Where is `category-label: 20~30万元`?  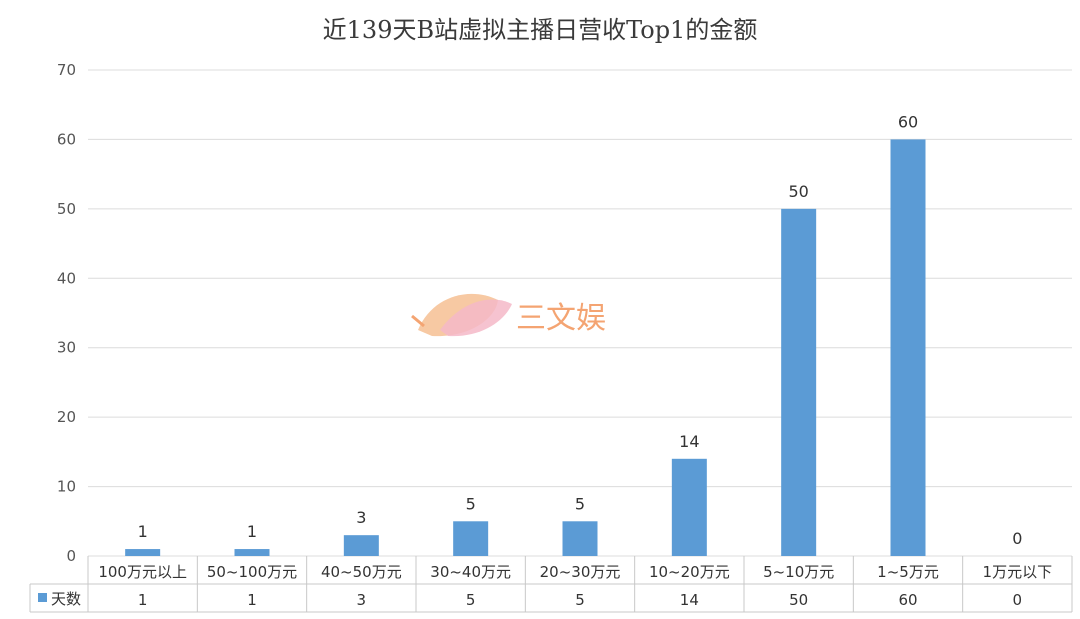 category-label: 20~30万元 is located at coordinates (580, 572).